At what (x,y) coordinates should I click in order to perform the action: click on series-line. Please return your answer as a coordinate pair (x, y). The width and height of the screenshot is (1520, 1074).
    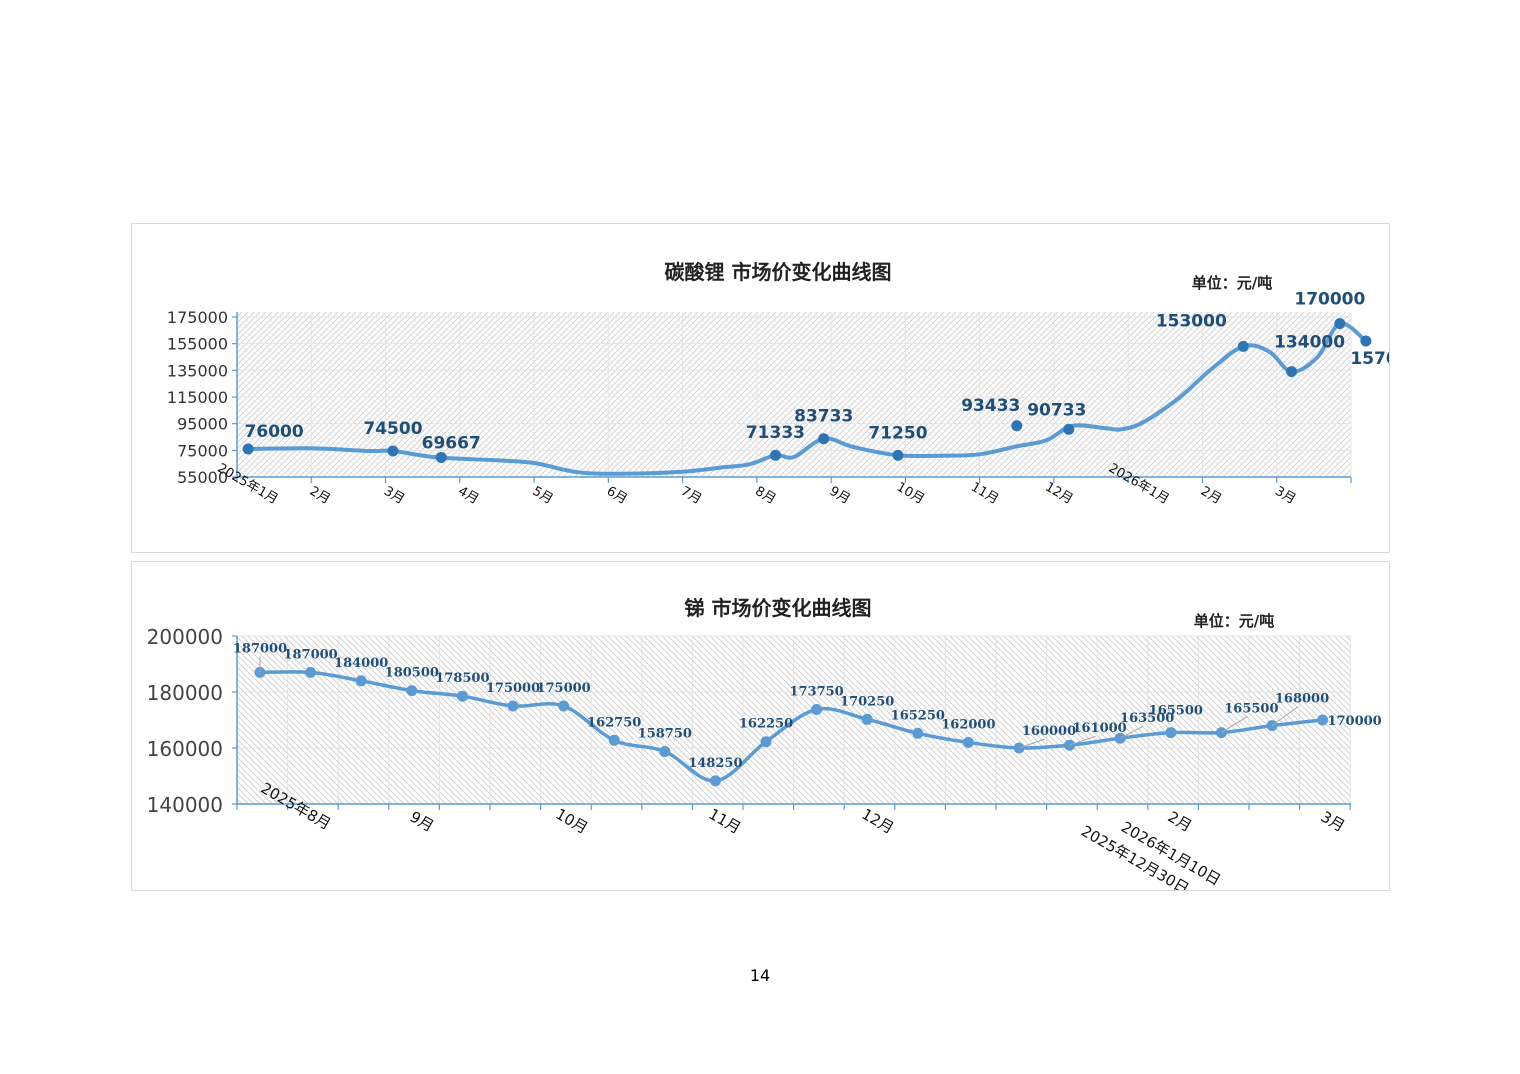
    Looking at the image, I should click on (791, 726).